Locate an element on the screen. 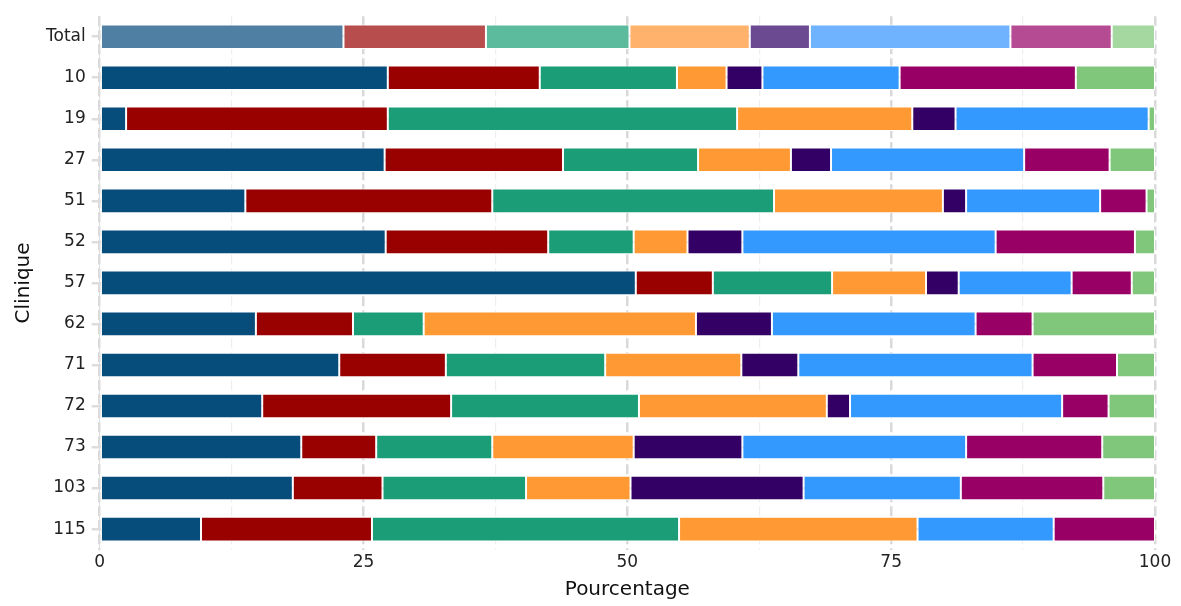  y-tick-label: 62 is located at coordinates (75, 322).